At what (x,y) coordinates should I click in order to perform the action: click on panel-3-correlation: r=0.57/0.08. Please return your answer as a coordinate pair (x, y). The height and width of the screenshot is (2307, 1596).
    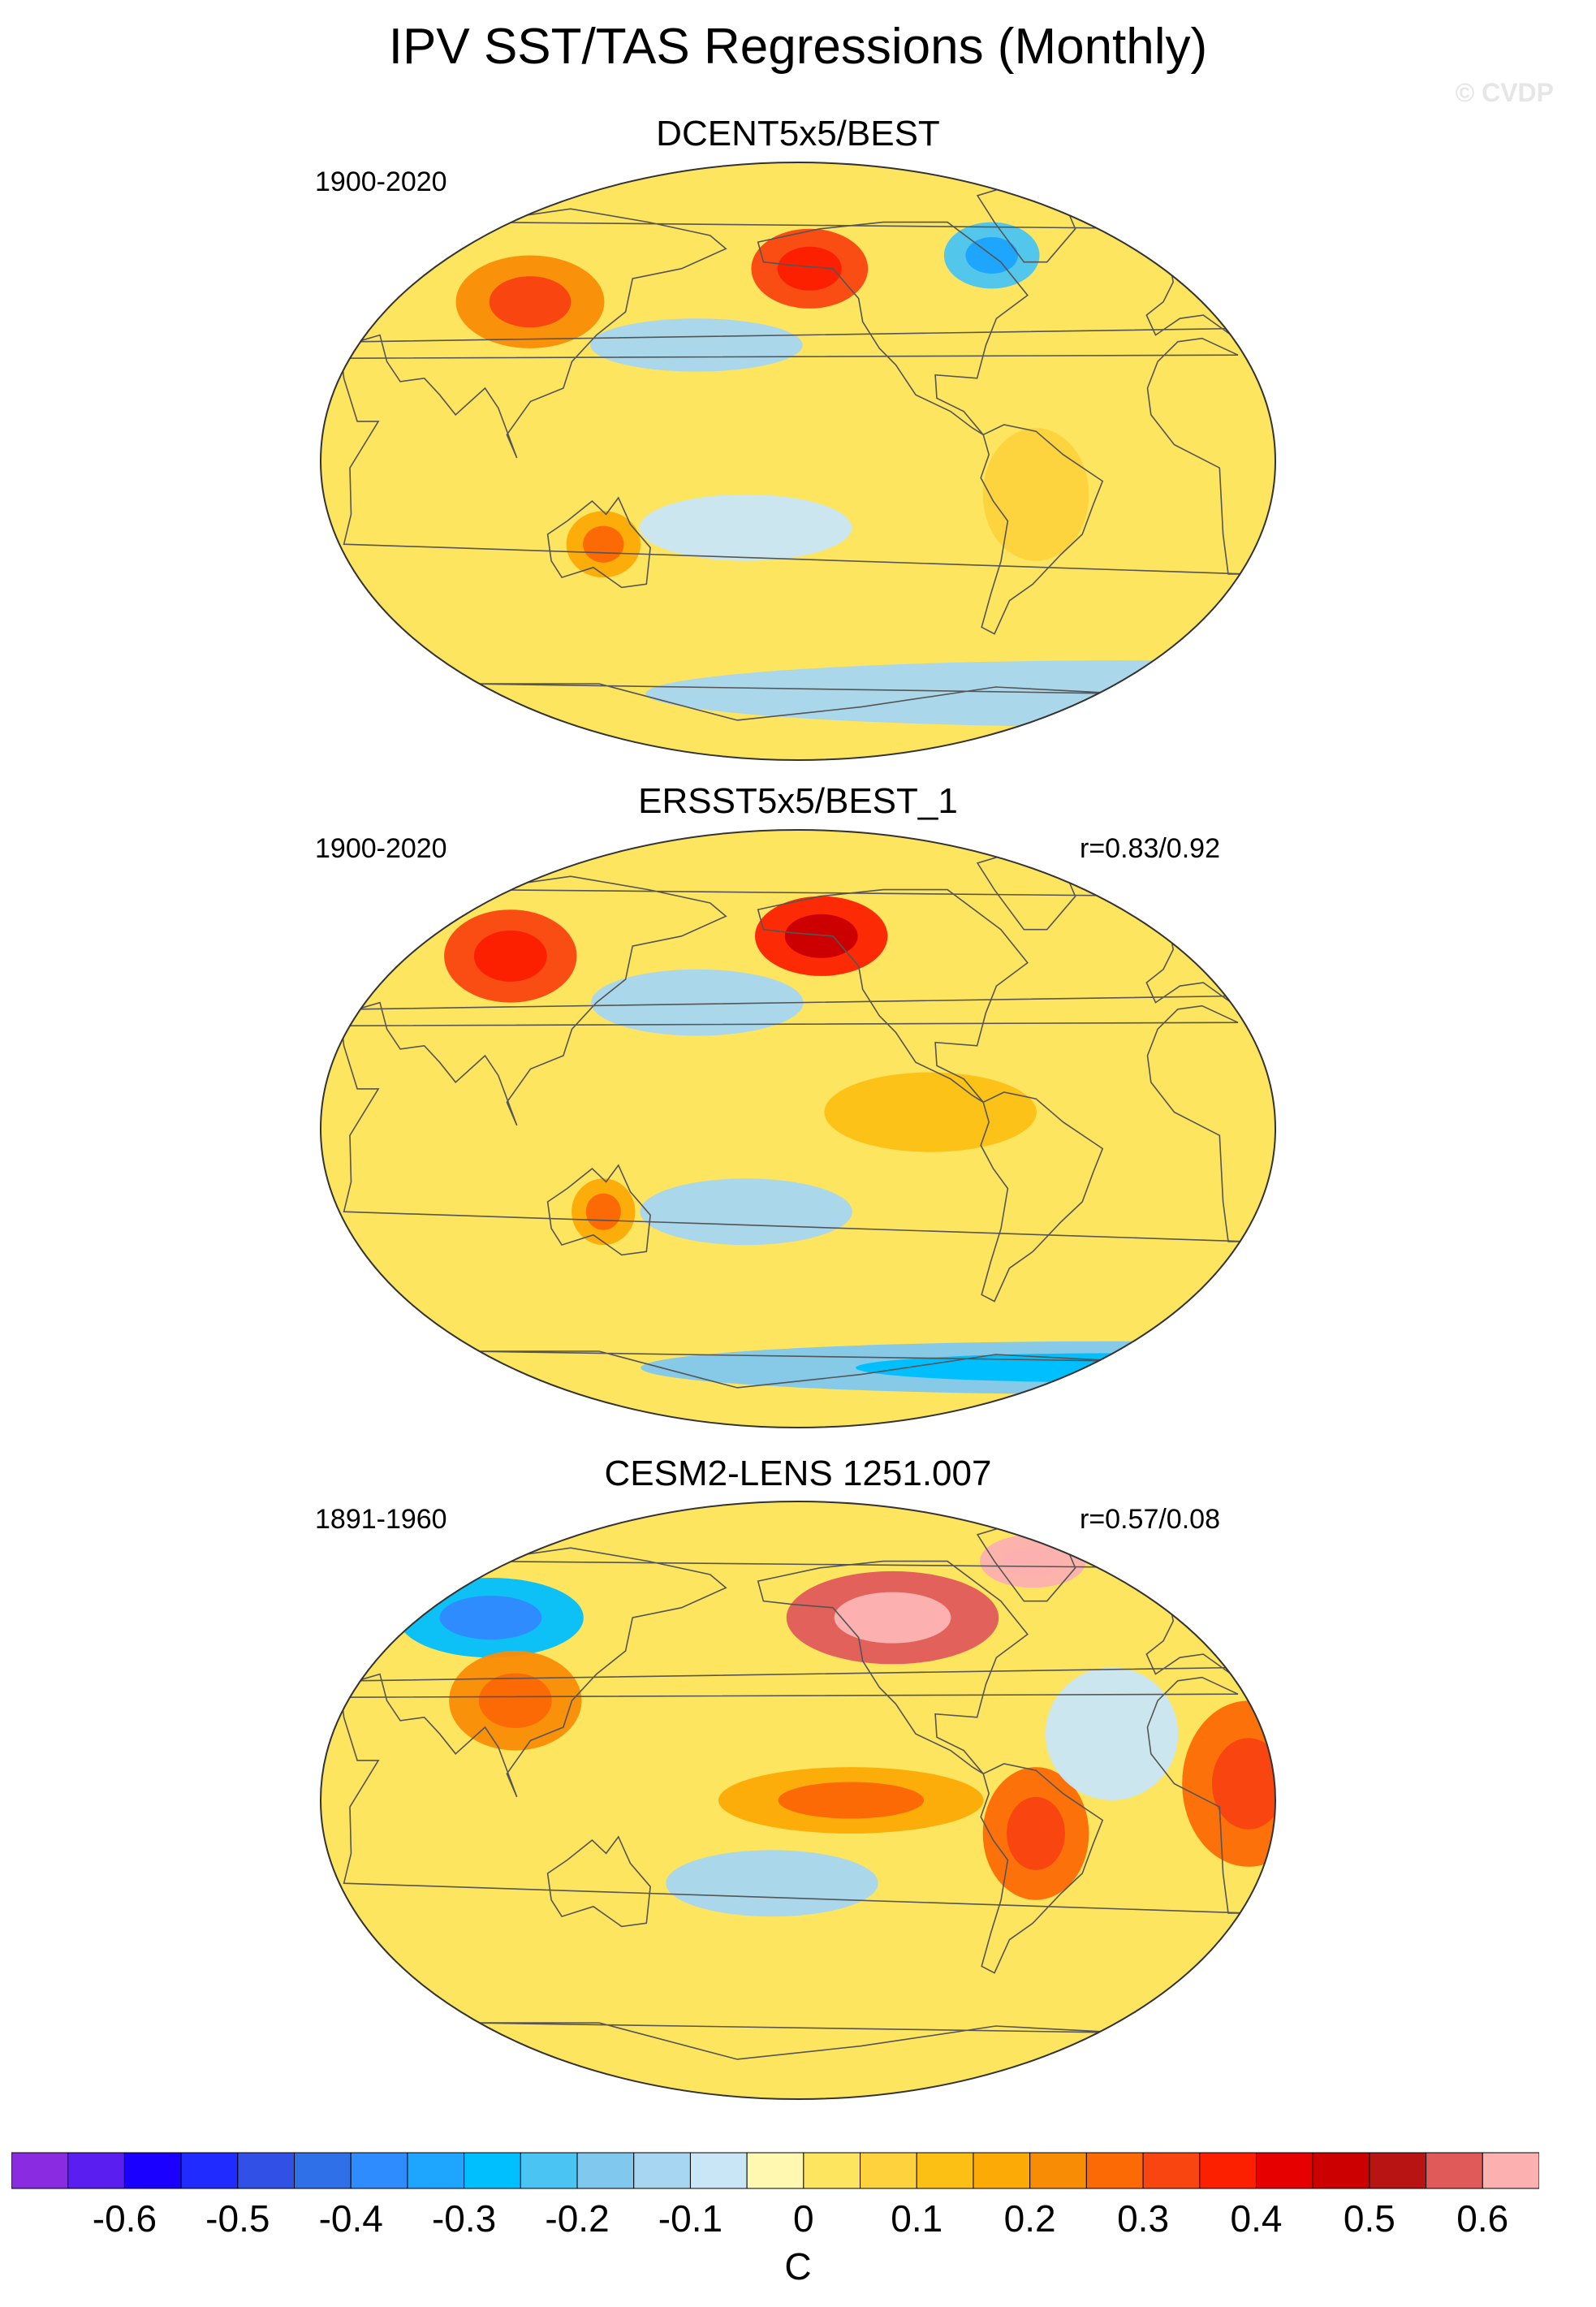
    Looking at the image, I should click on (1150, 1519).